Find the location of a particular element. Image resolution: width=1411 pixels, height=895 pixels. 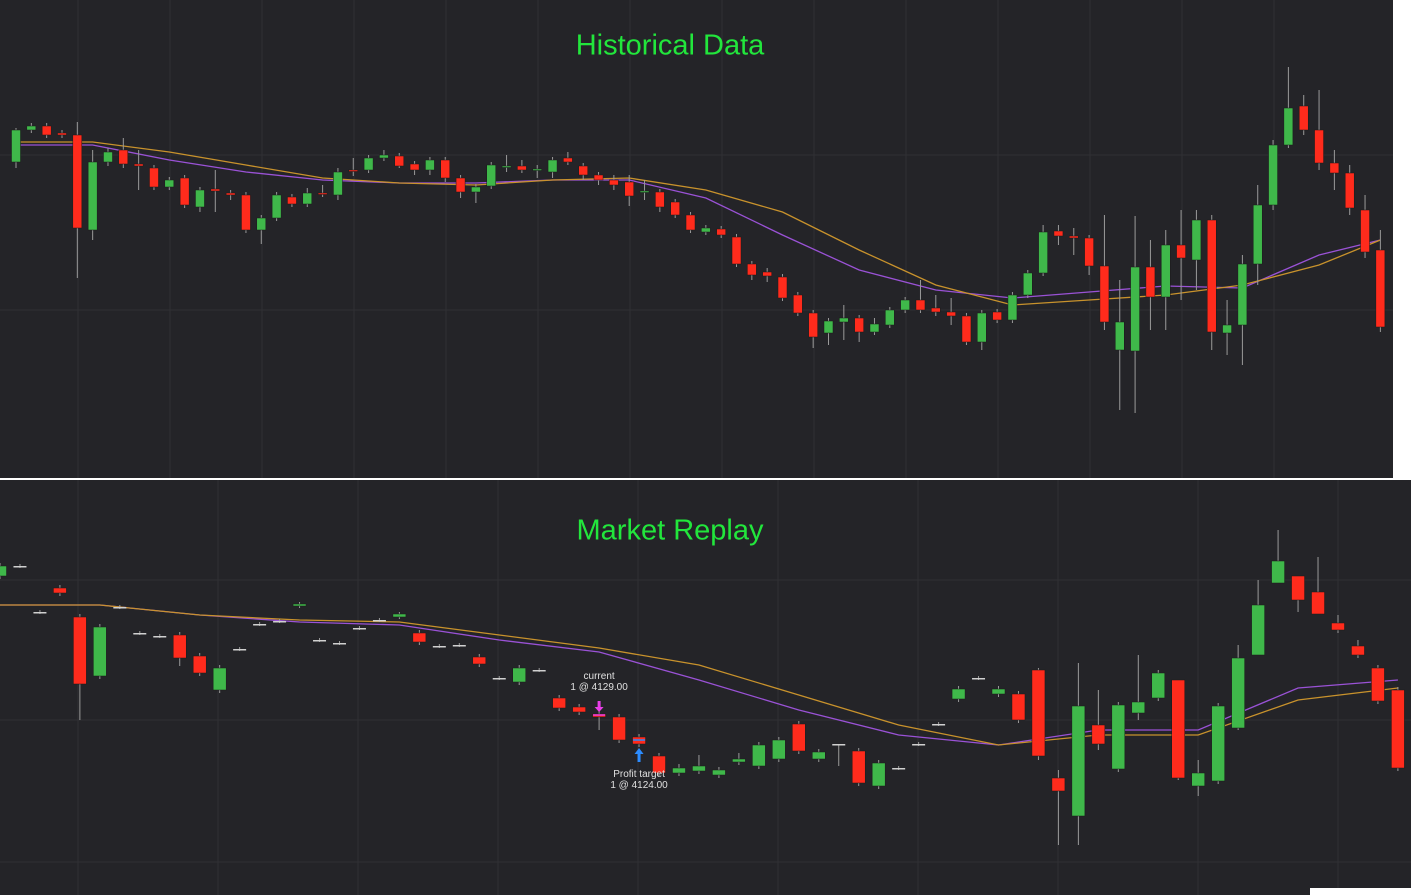

chart-title: Historical Data is located at coordinates (670, 46).